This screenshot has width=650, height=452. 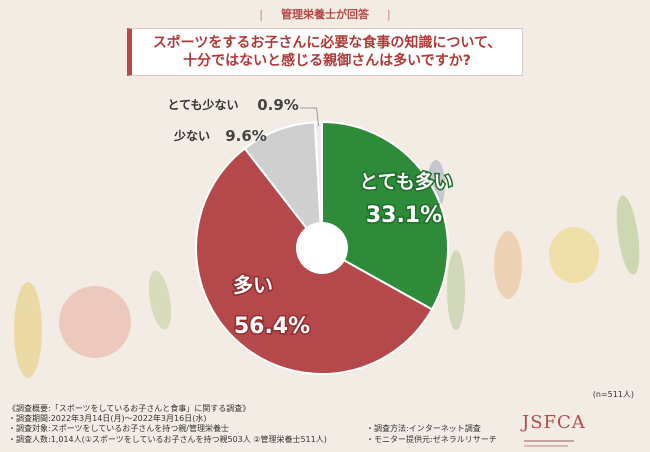 I want to click on donut-hole, so click(x=322, y=248).